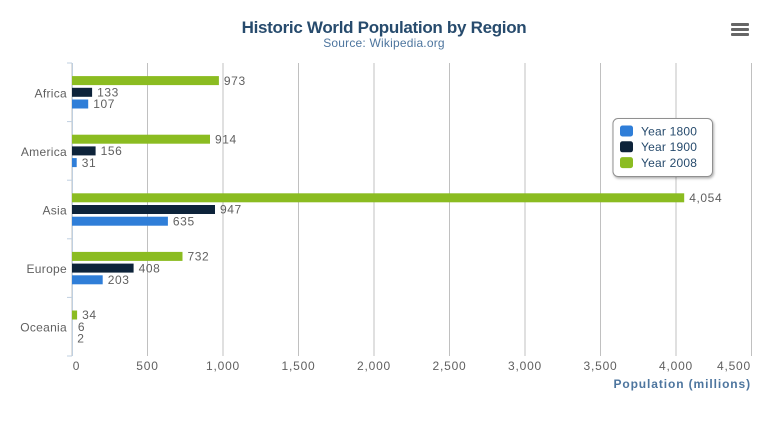  I want to click on svg-text: Source: Wikipedia.org, so click(384, 43).